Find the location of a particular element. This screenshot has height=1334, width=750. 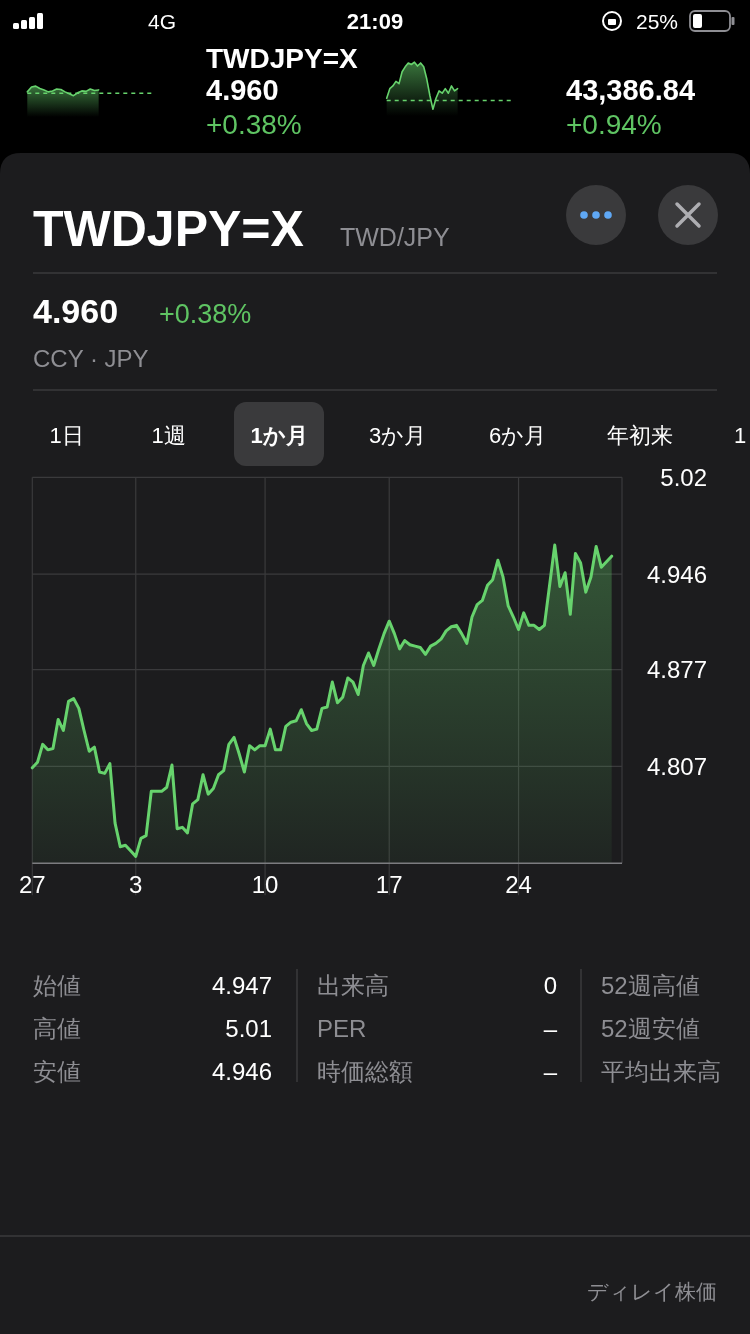

chart-title: TWDJPY=X is located at coordinates (168, 229).